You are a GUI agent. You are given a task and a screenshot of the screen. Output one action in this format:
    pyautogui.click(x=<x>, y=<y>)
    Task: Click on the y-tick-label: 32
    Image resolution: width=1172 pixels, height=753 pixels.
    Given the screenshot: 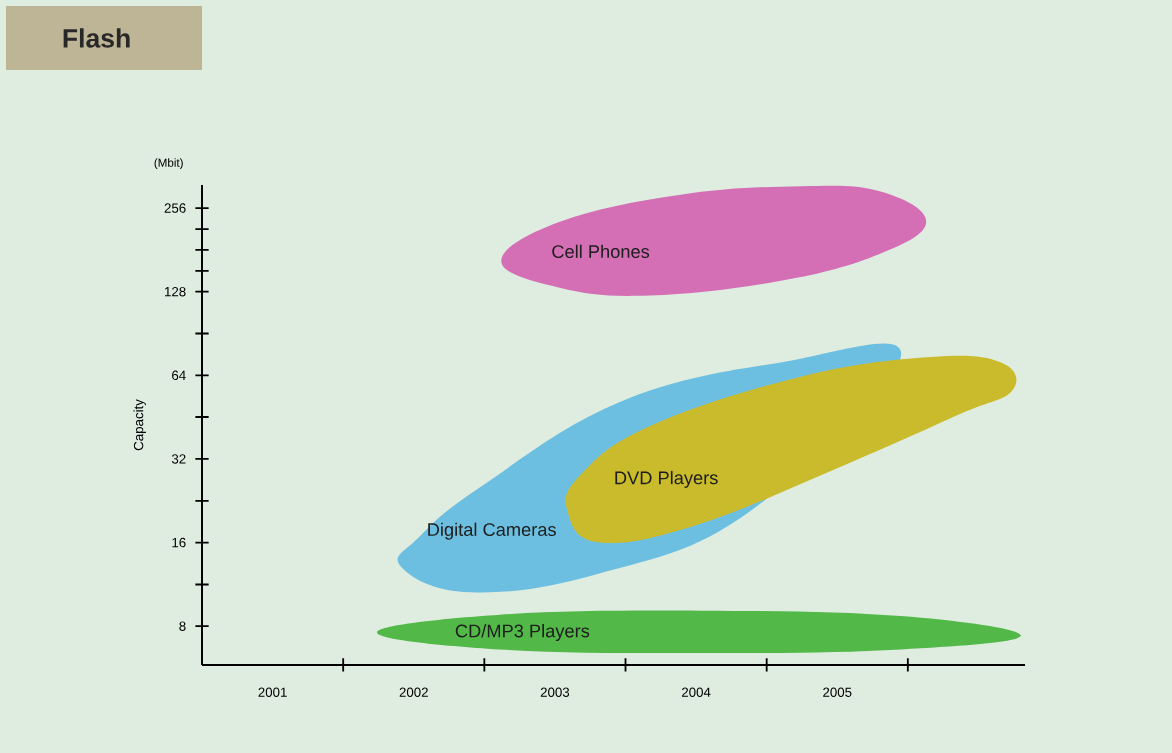 What is the action you would take?
    pyautogui.click(x=178, y=459)
    